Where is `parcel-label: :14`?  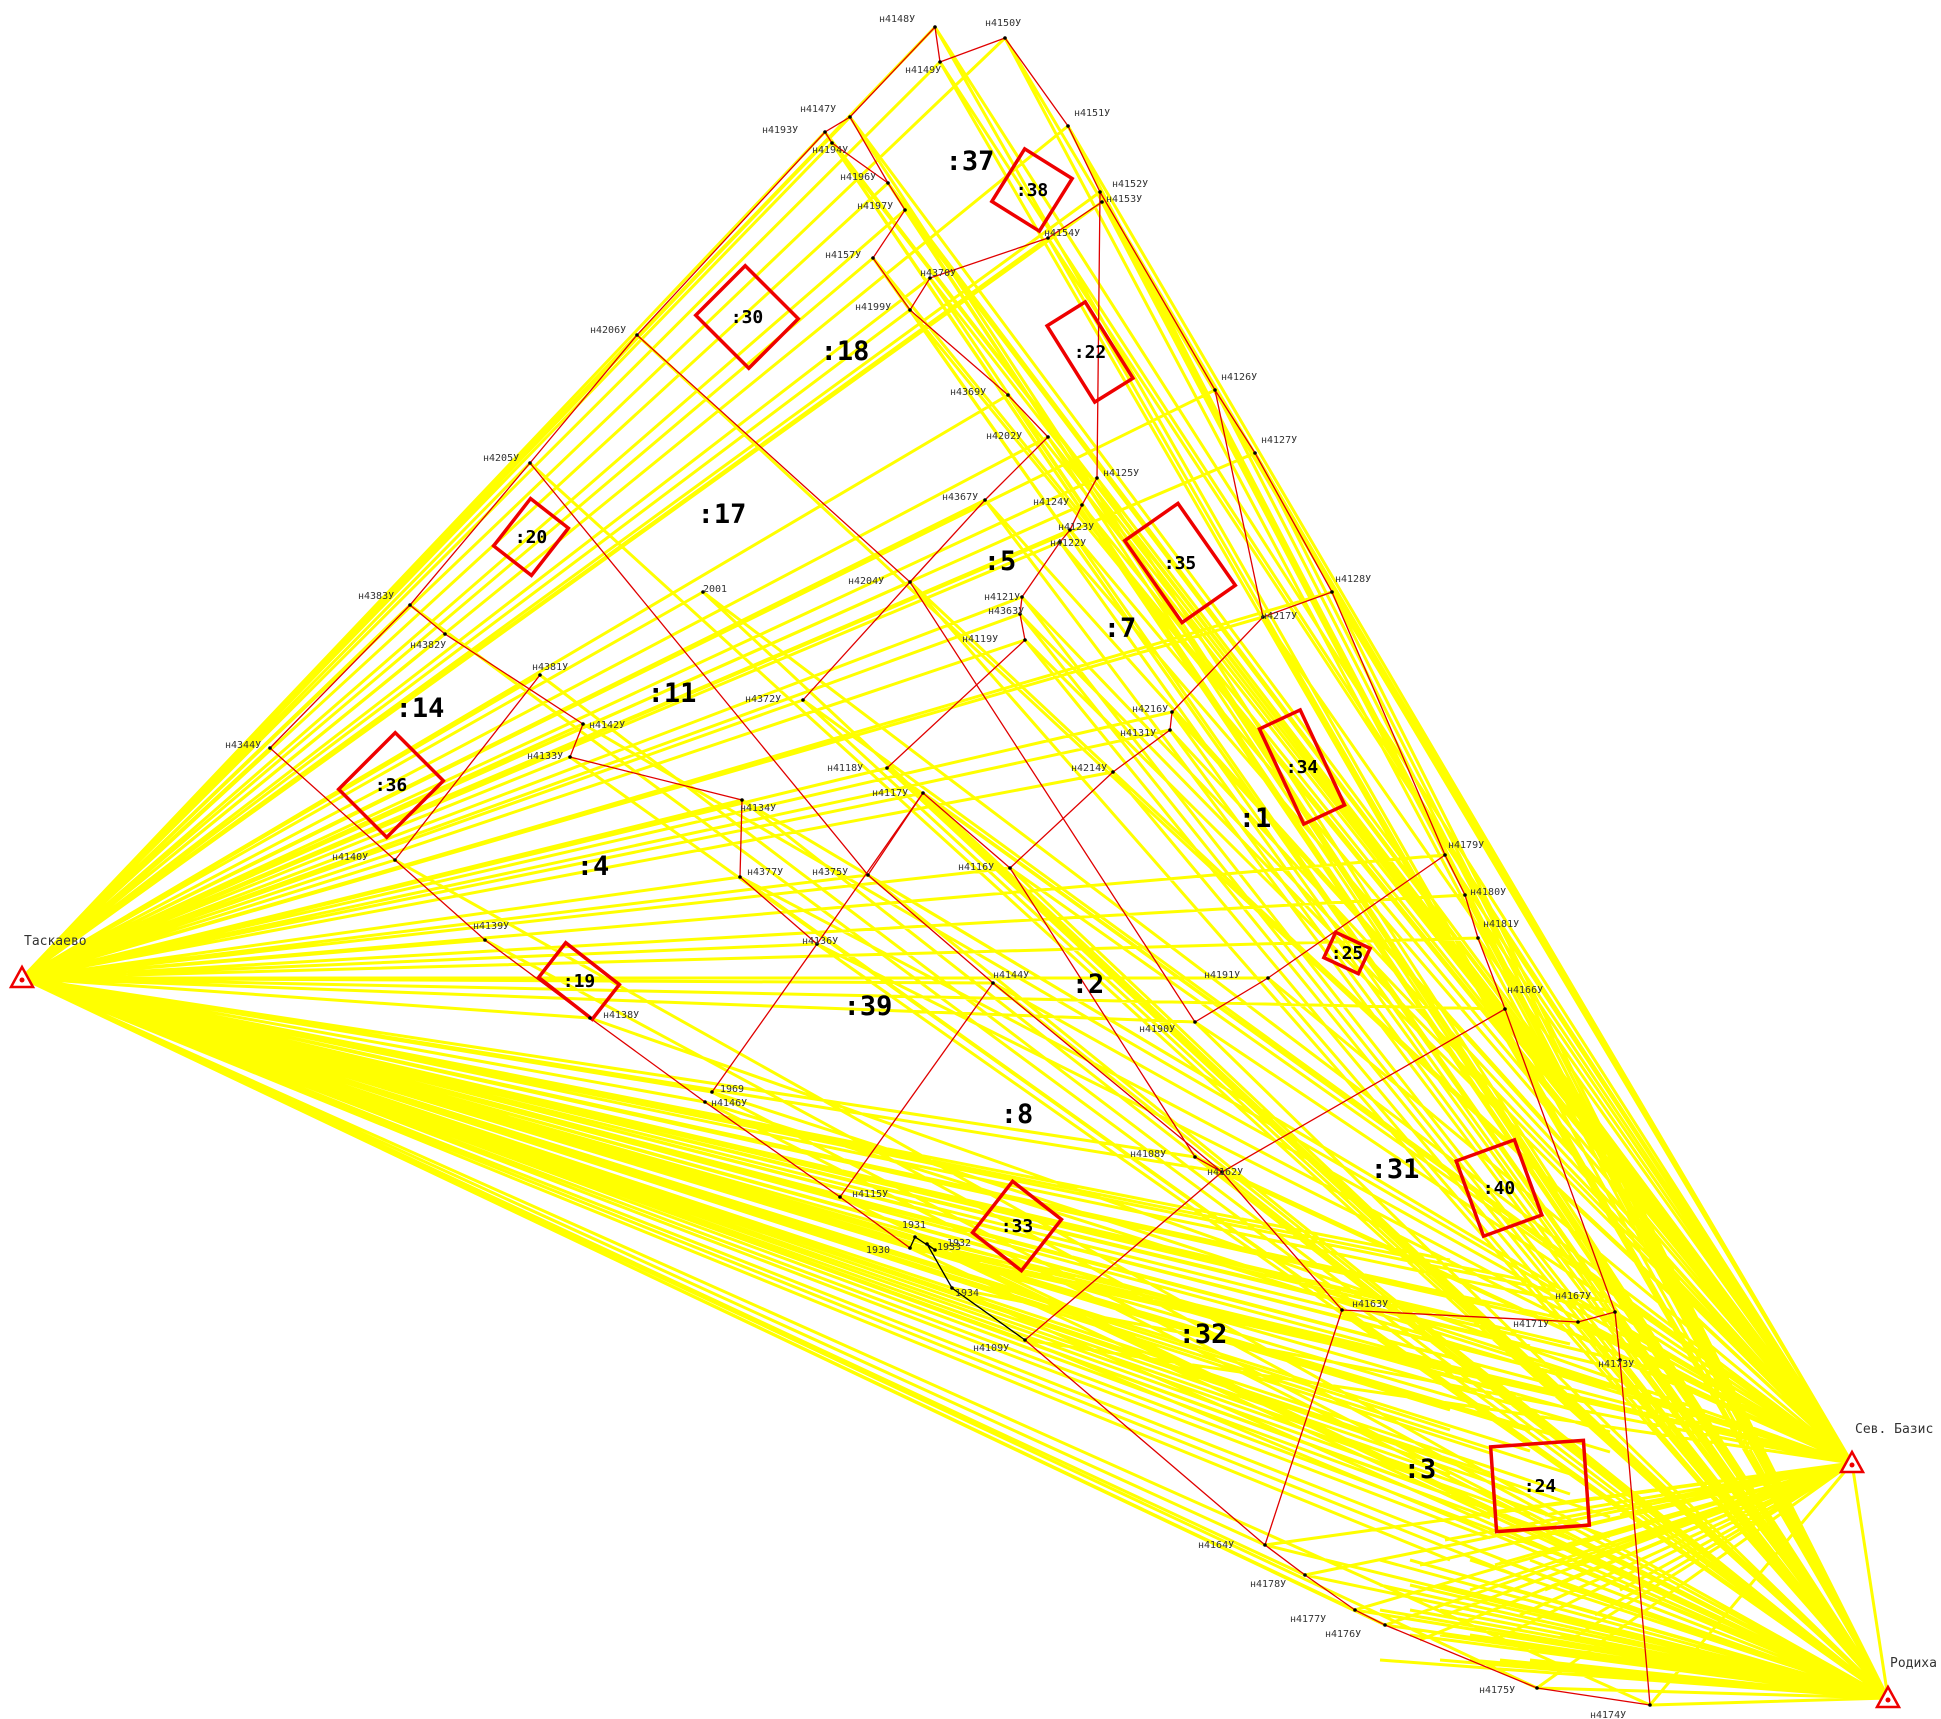 parcel-label: :14 is located at coordinates (420, 708).